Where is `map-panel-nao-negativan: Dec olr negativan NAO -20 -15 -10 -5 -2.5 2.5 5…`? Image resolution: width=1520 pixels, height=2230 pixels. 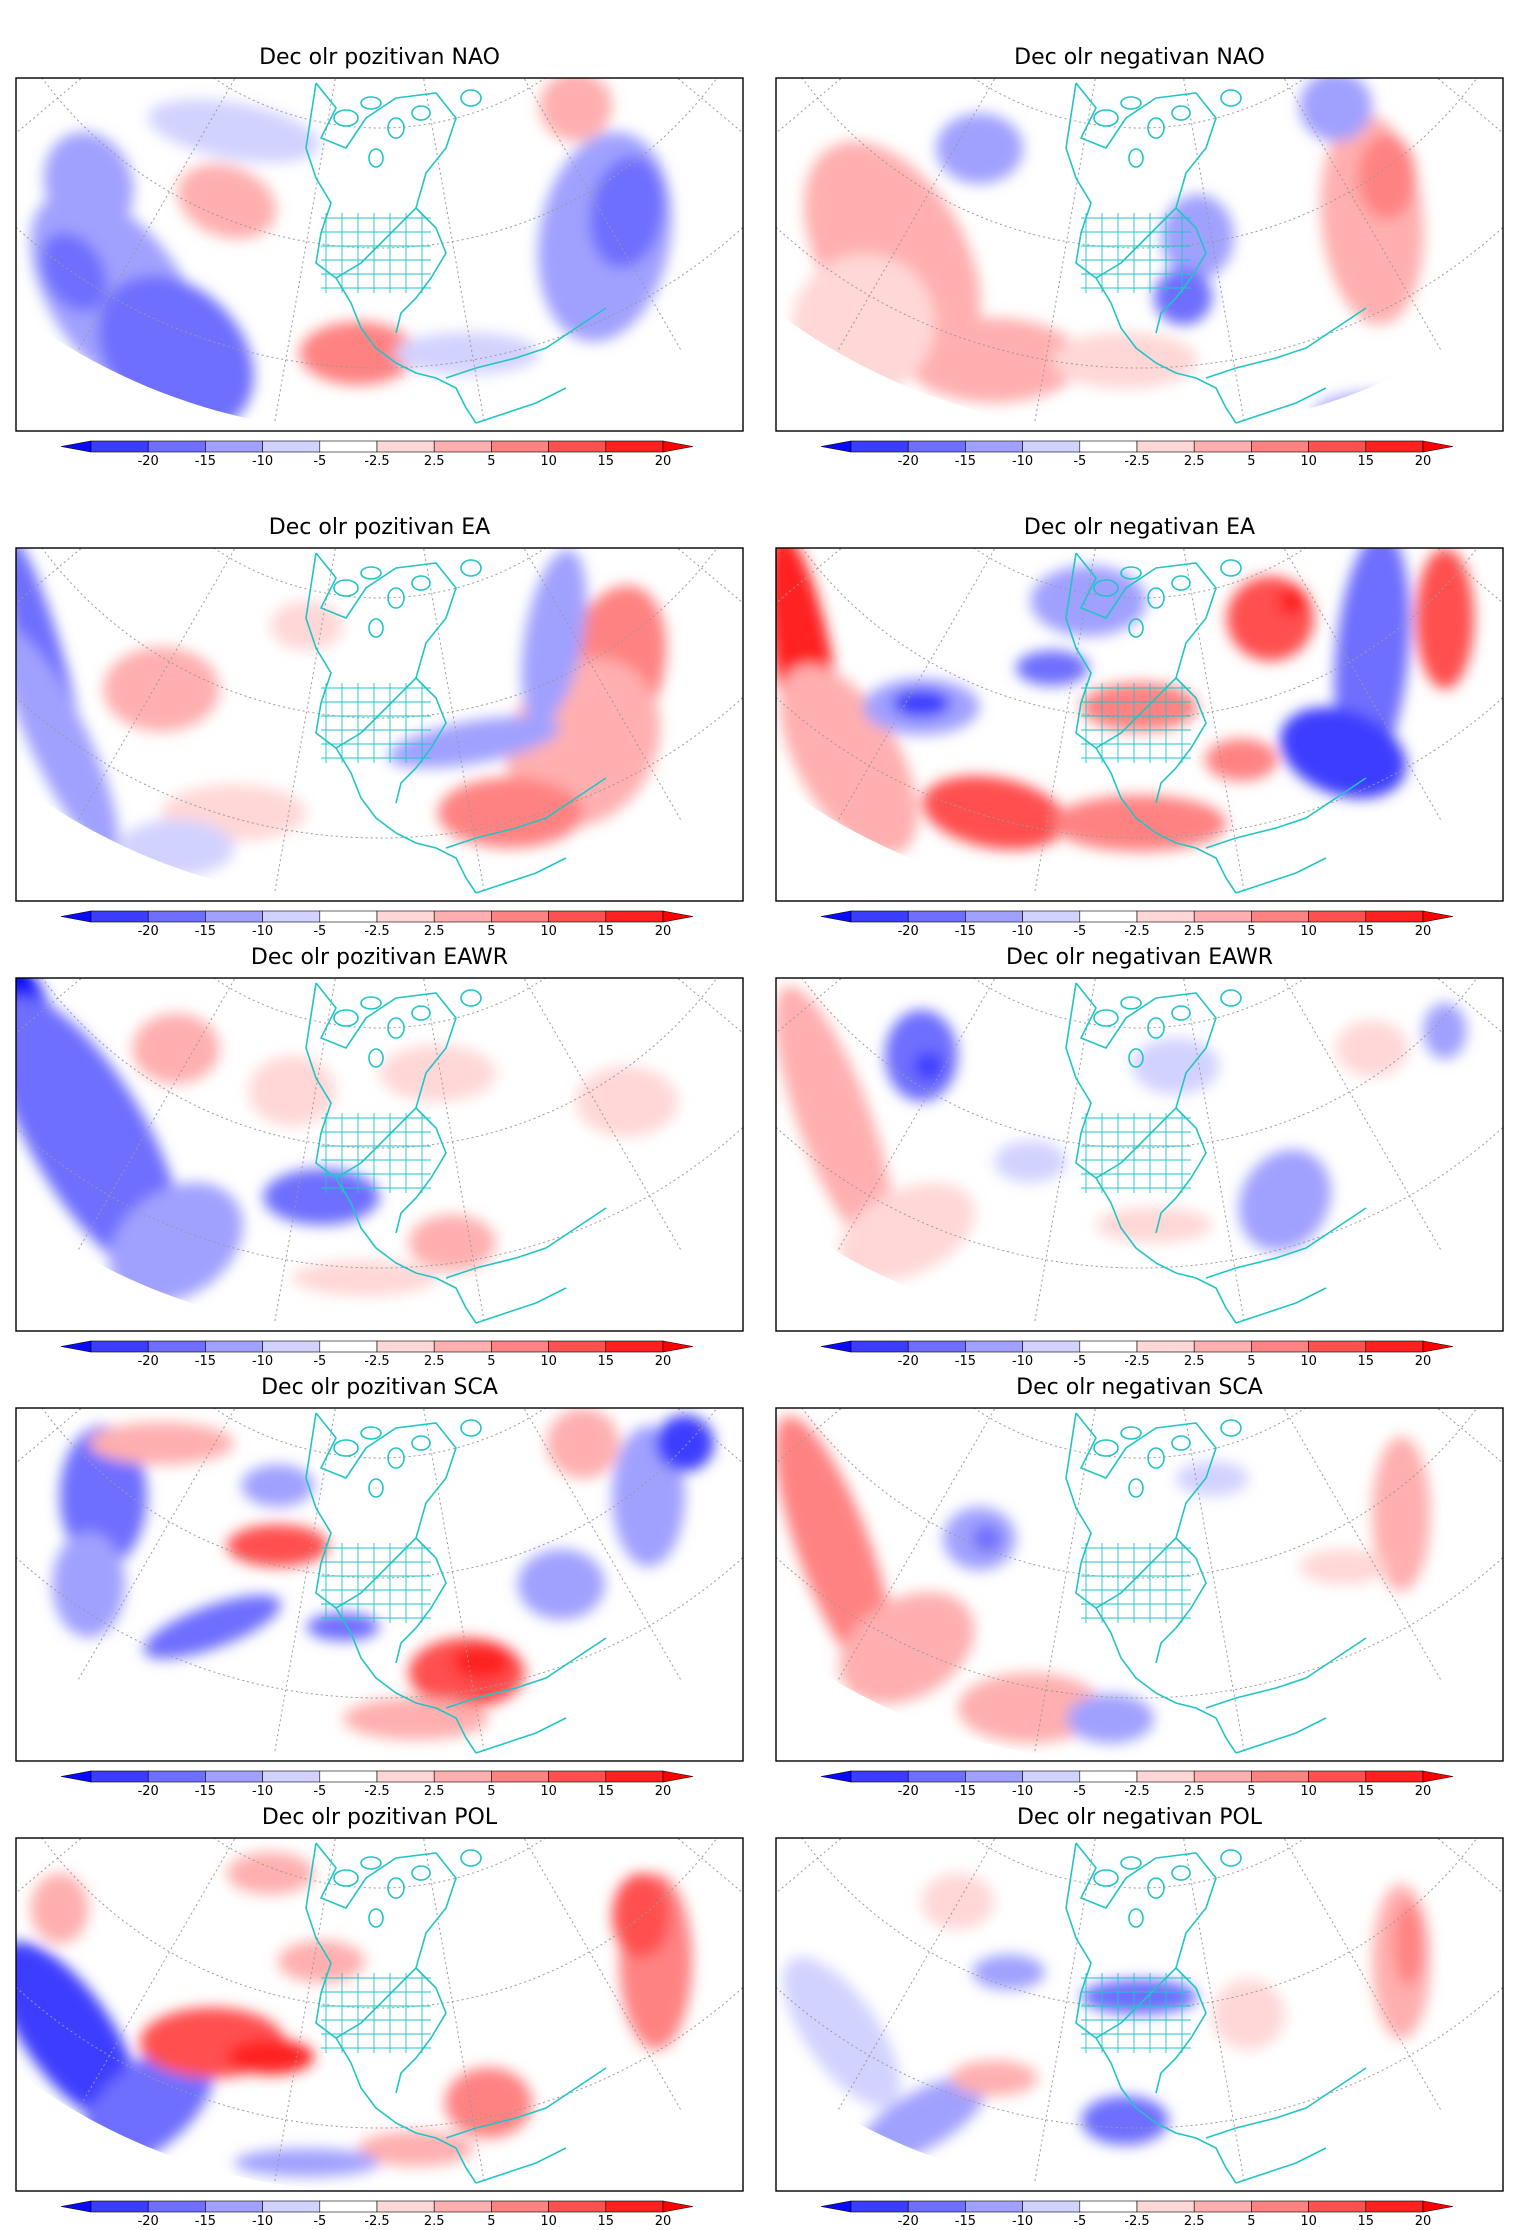 map-panel-nao-negativan: Dec olr negativan NAO -20 -15 -10 -5 -2.5 2.5 5… is located at coordinates (1139, 257).